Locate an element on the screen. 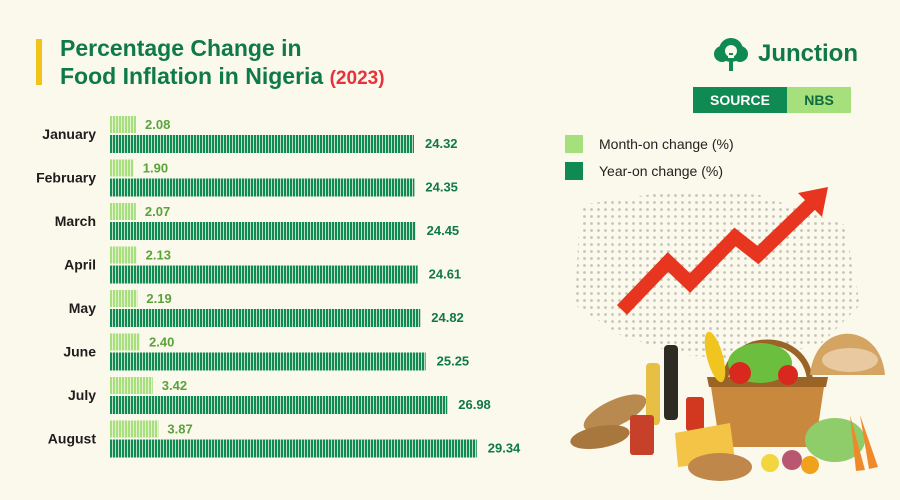  data-label-month-on: 2.19 is located at coordinates (158, 298).